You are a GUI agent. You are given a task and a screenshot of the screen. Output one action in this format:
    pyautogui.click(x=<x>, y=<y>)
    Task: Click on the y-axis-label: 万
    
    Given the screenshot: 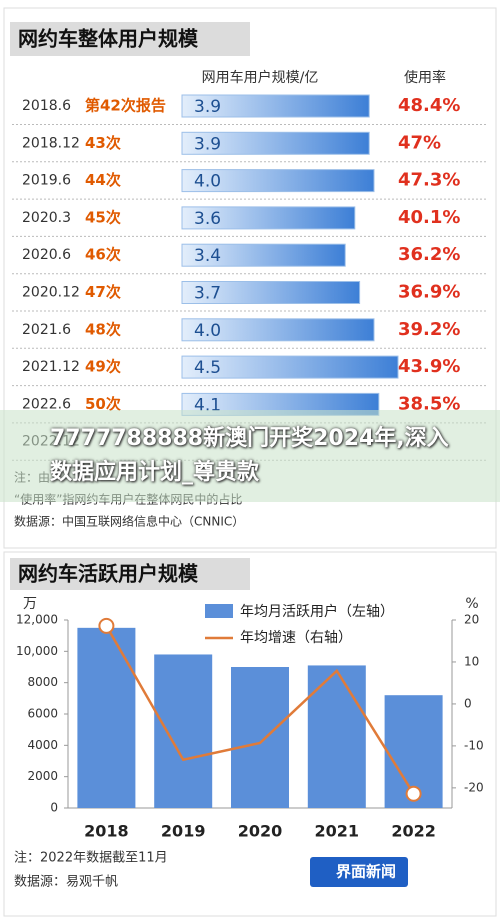 What is the action you would take?
    pyautogui.click(x=30, y=604)
    